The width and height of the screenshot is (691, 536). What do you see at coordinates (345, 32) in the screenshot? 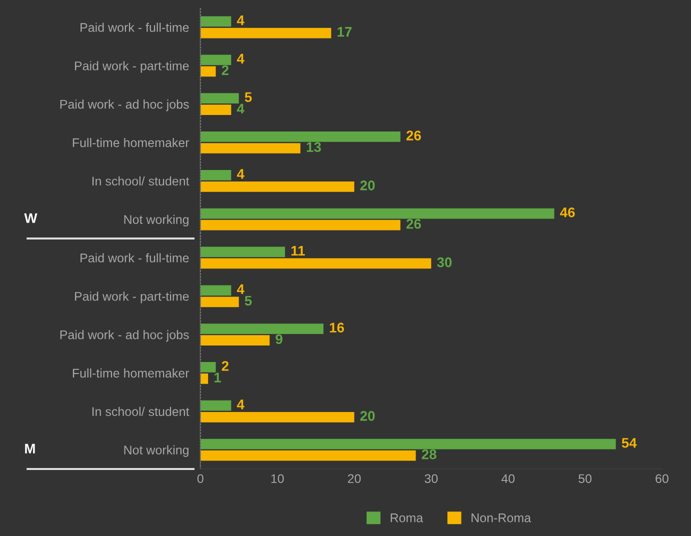
I see `data-label: 17` at bounding box center [345, 32].